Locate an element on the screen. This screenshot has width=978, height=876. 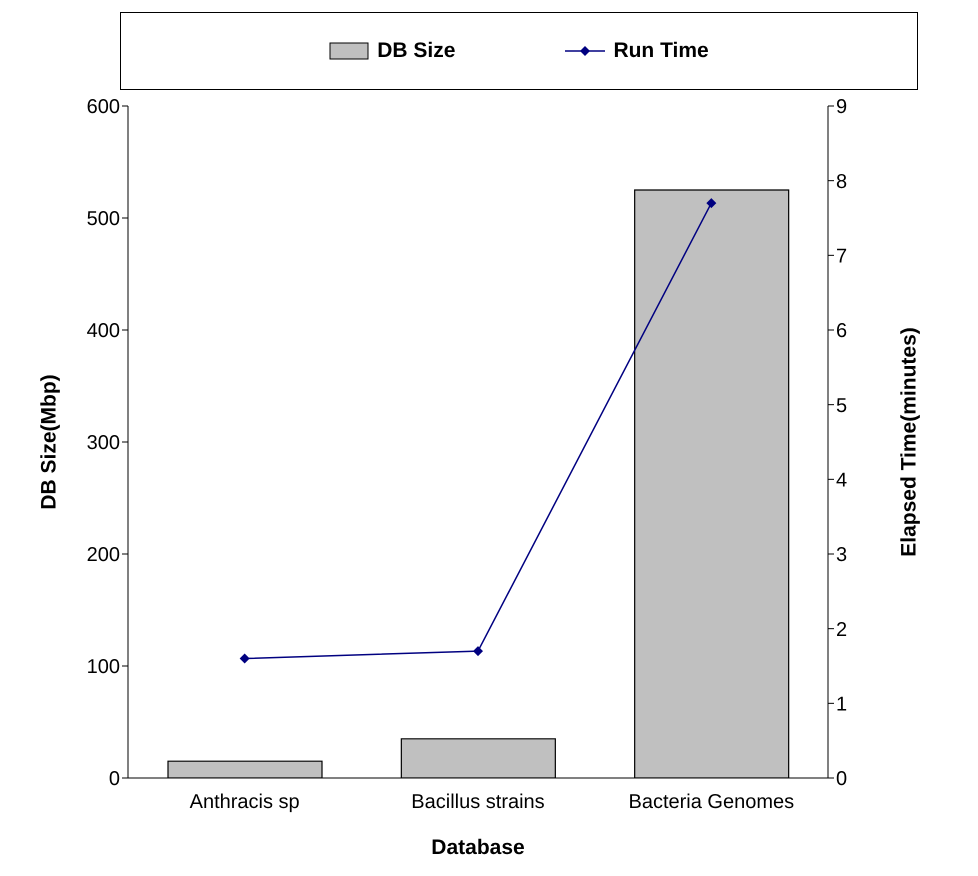
y-tick-label: 0 is located at coordinates (114, 779).